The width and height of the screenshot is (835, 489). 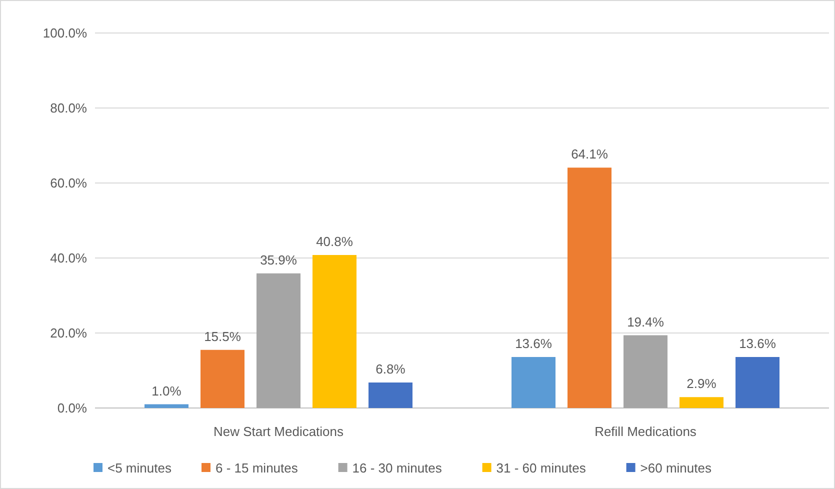 I want to click on y-tick-label: 20.0%, so click(x=69, y=333).